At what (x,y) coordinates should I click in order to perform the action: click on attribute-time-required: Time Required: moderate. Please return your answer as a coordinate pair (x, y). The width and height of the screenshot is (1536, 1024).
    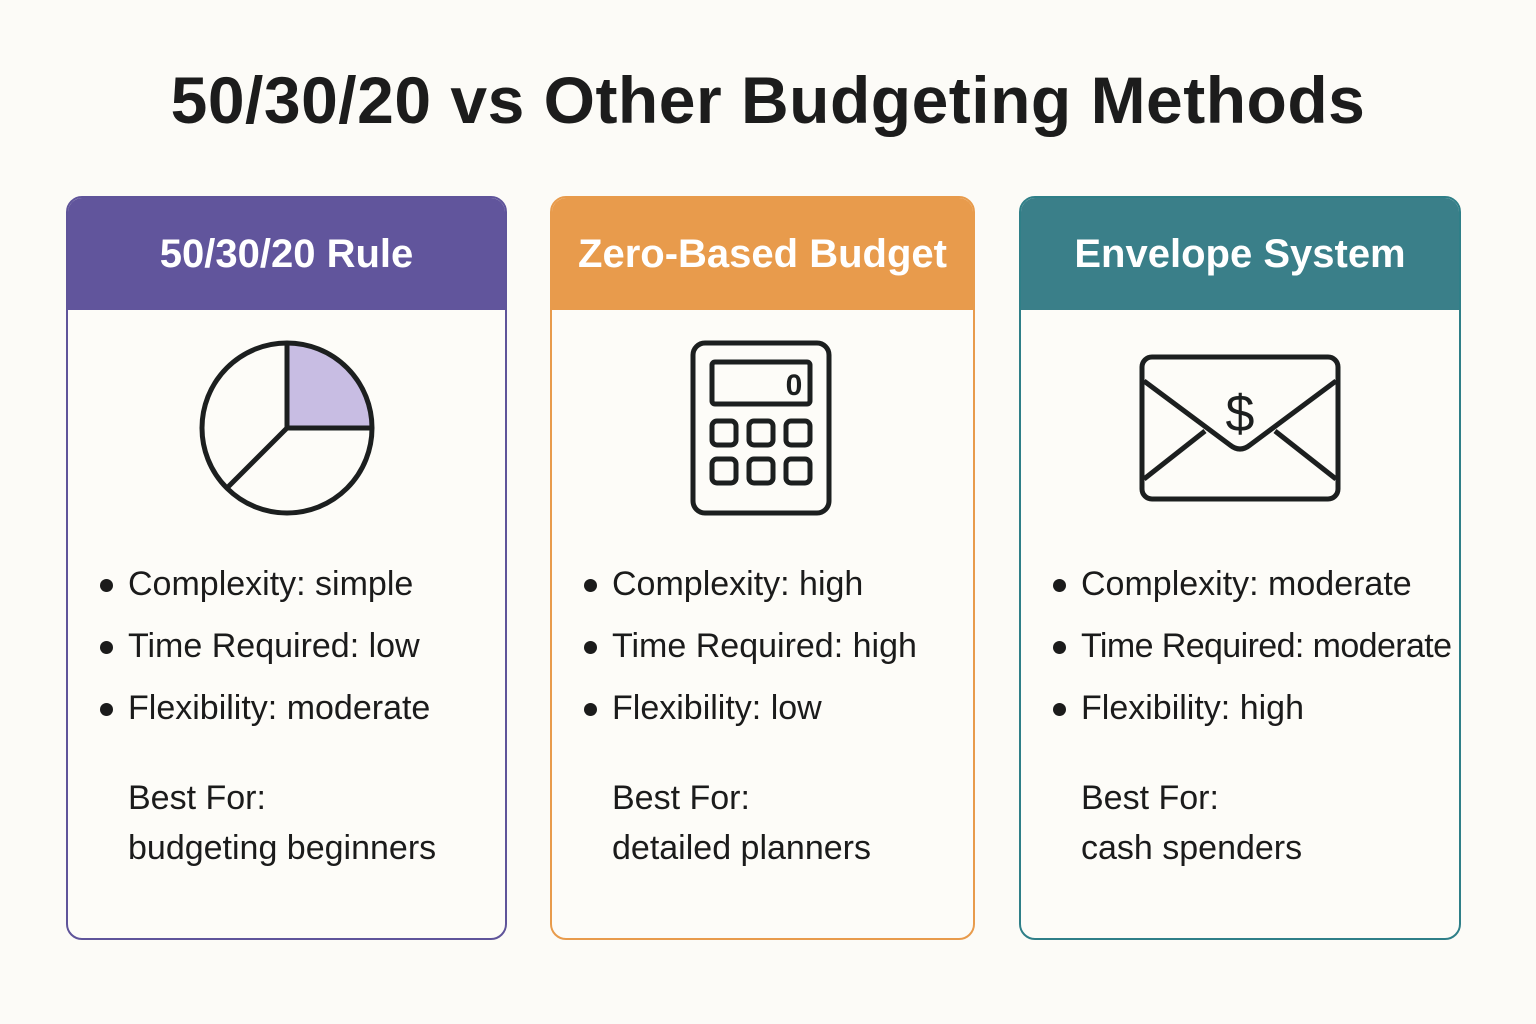
    Looking at the image, I should click on (1251, 646).